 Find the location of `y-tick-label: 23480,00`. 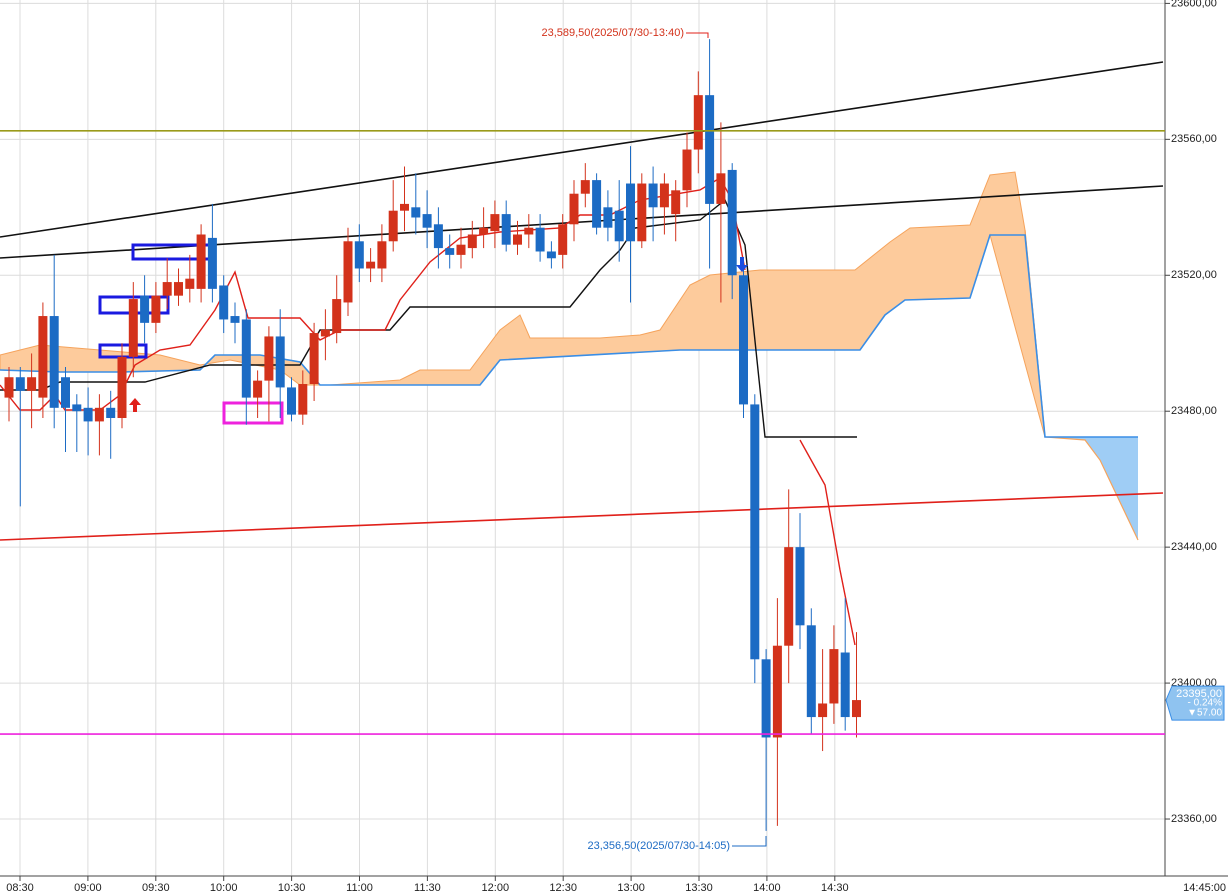

y-tick-label: 23480,00 is located at coordinates (1194, 411).